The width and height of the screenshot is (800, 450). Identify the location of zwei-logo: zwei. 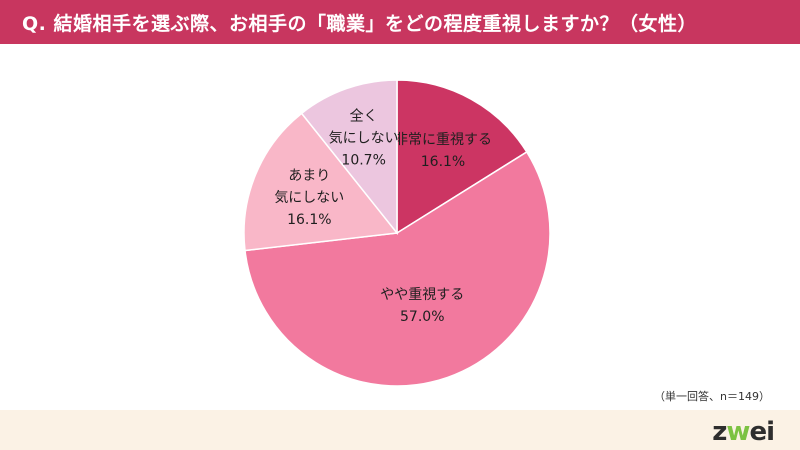
(743, 432).